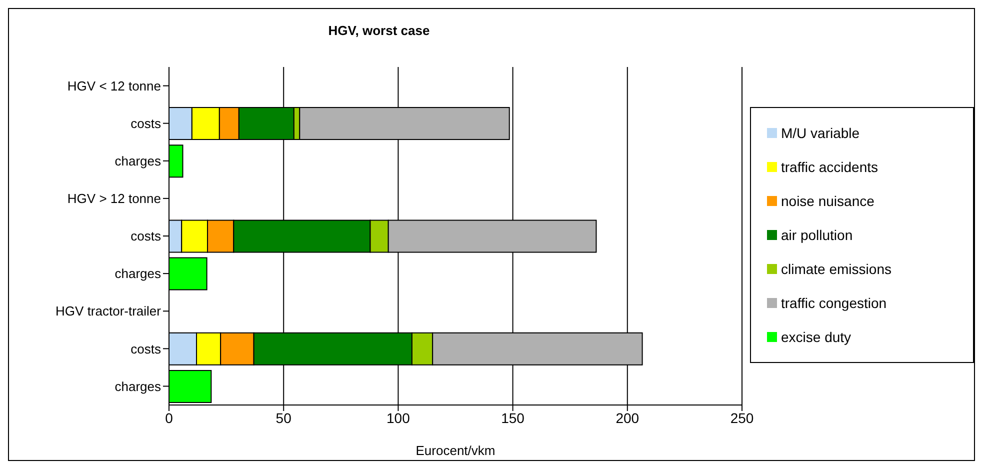  I want to click on y-tick-label: HGV > 12 tonne, so click(114, 198).